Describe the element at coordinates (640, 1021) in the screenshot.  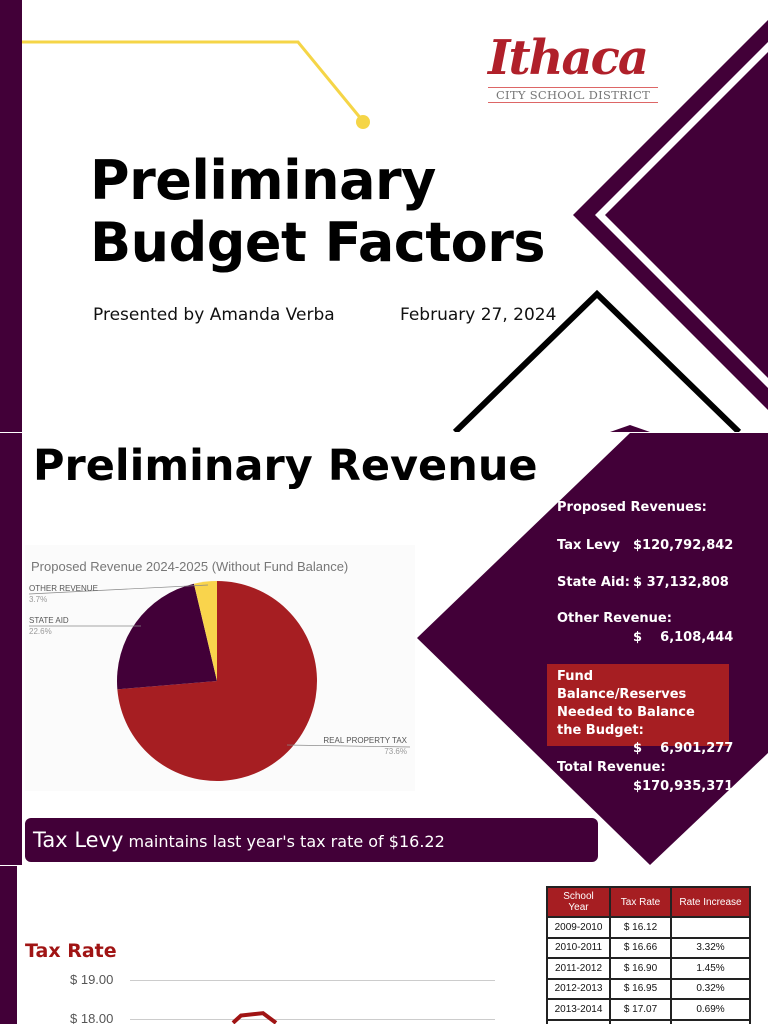
I see `table-cell: $ 18.09` at that location.